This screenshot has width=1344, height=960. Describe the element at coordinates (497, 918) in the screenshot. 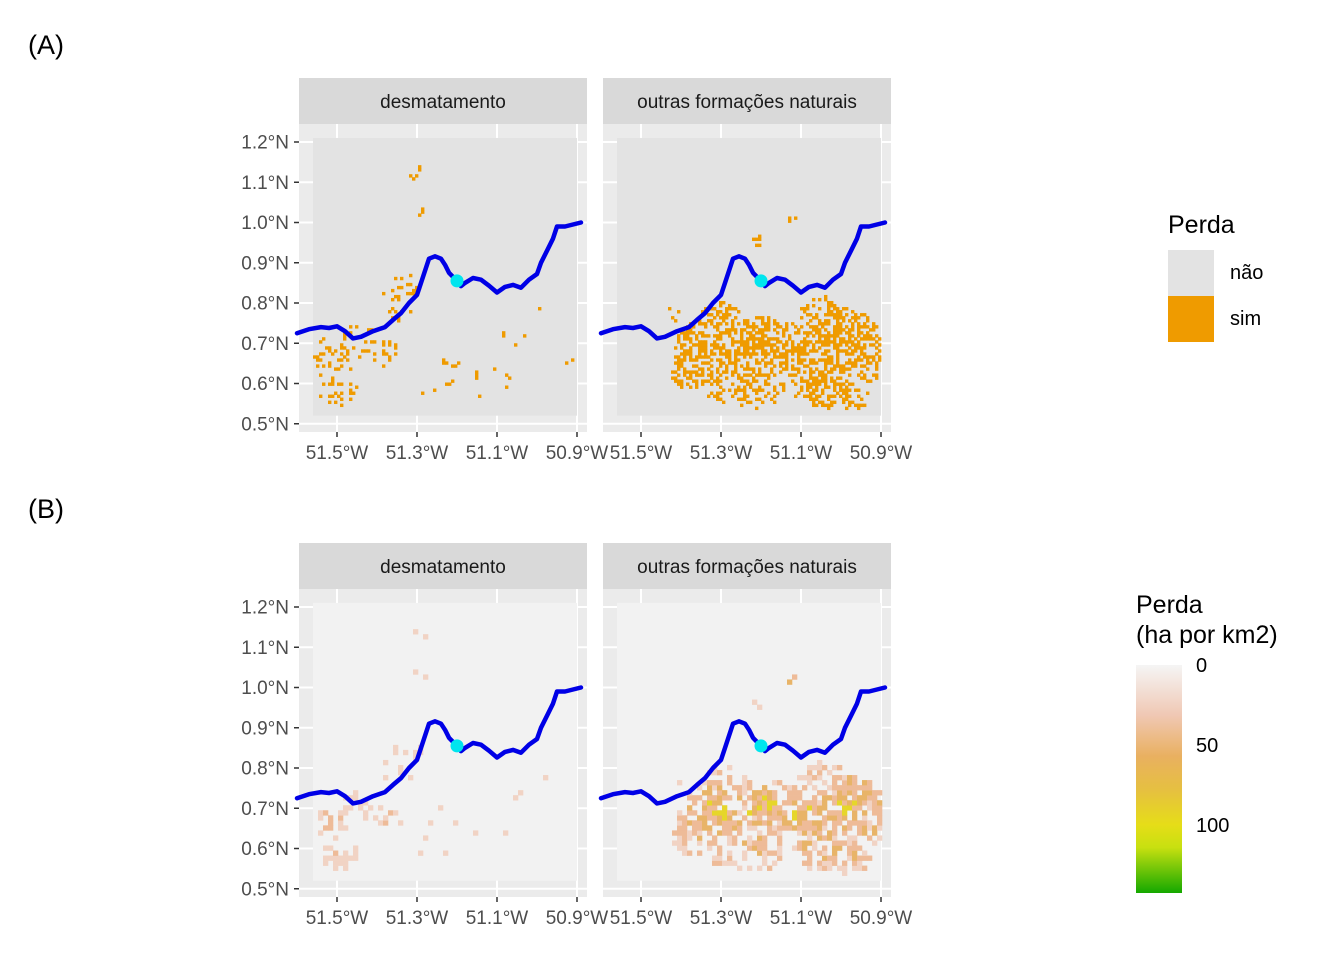

I see `x-tick-label: 51.1°W` at that location.